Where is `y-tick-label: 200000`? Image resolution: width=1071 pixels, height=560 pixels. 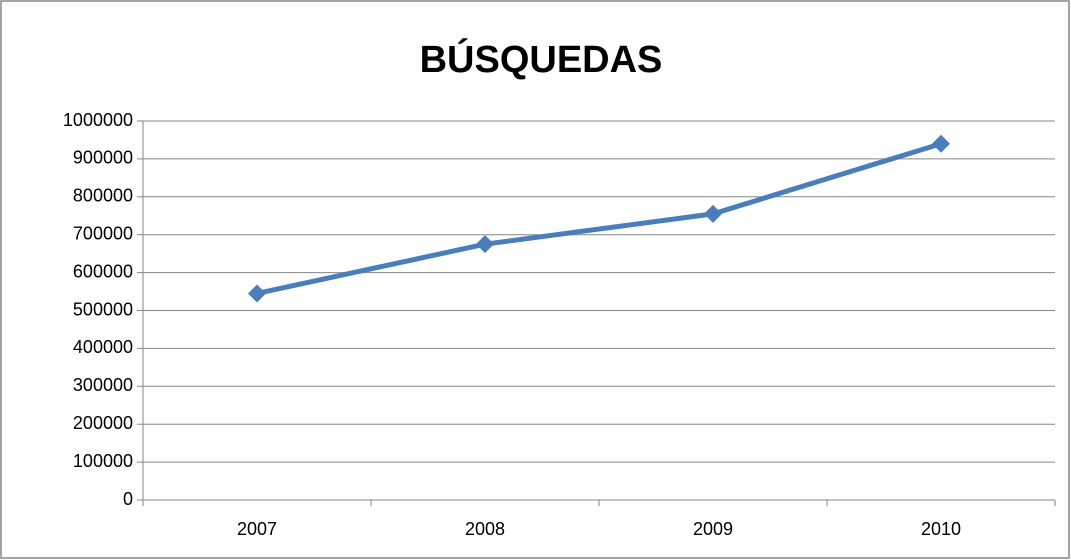 y-tick-label: 200000 is located at coordinates (103, 423).